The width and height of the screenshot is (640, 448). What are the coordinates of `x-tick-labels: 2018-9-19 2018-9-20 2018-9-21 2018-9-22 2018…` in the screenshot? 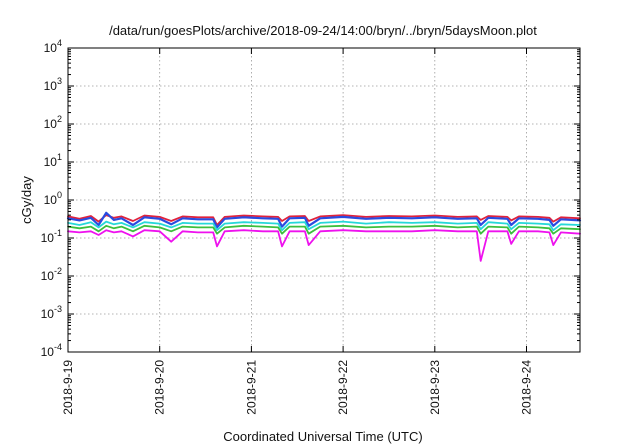 It's located at (297, 387).